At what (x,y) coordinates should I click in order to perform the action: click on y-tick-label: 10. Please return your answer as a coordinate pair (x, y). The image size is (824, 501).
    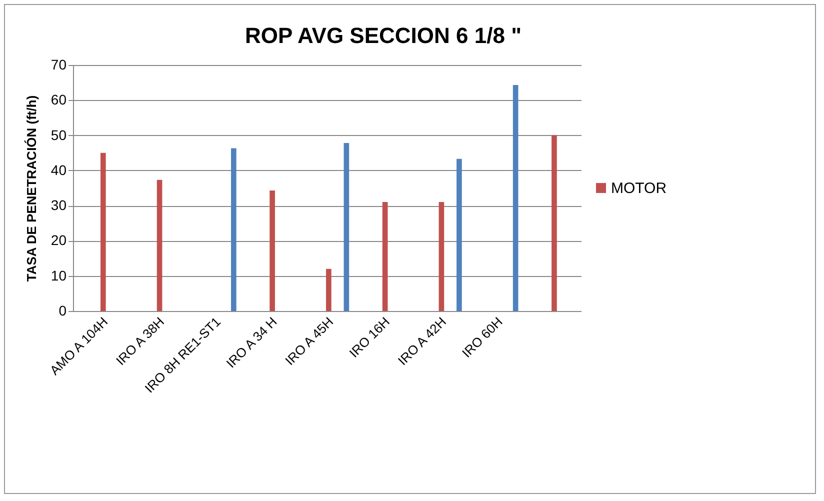
    Looking at the image, I should click on (58, 275).